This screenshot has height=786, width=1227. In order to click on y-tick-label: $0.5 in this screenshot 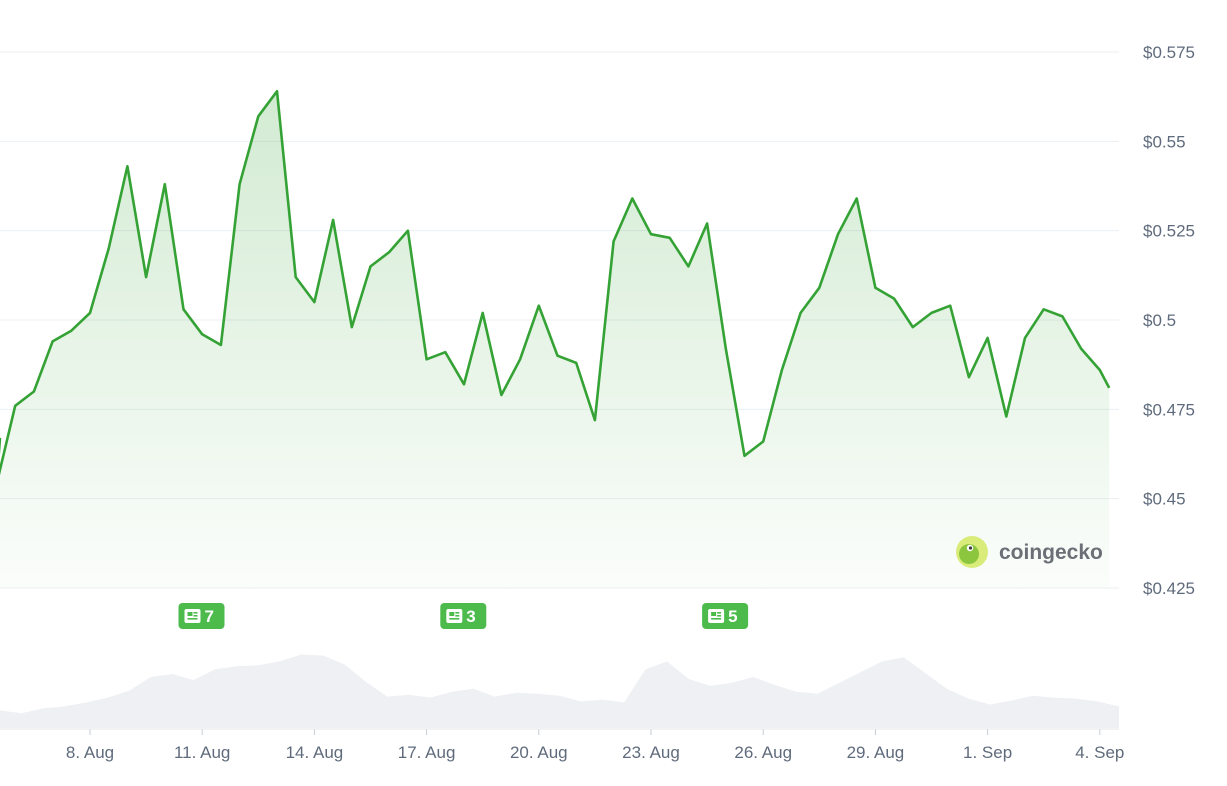, I will do `click(1159, 320)`.